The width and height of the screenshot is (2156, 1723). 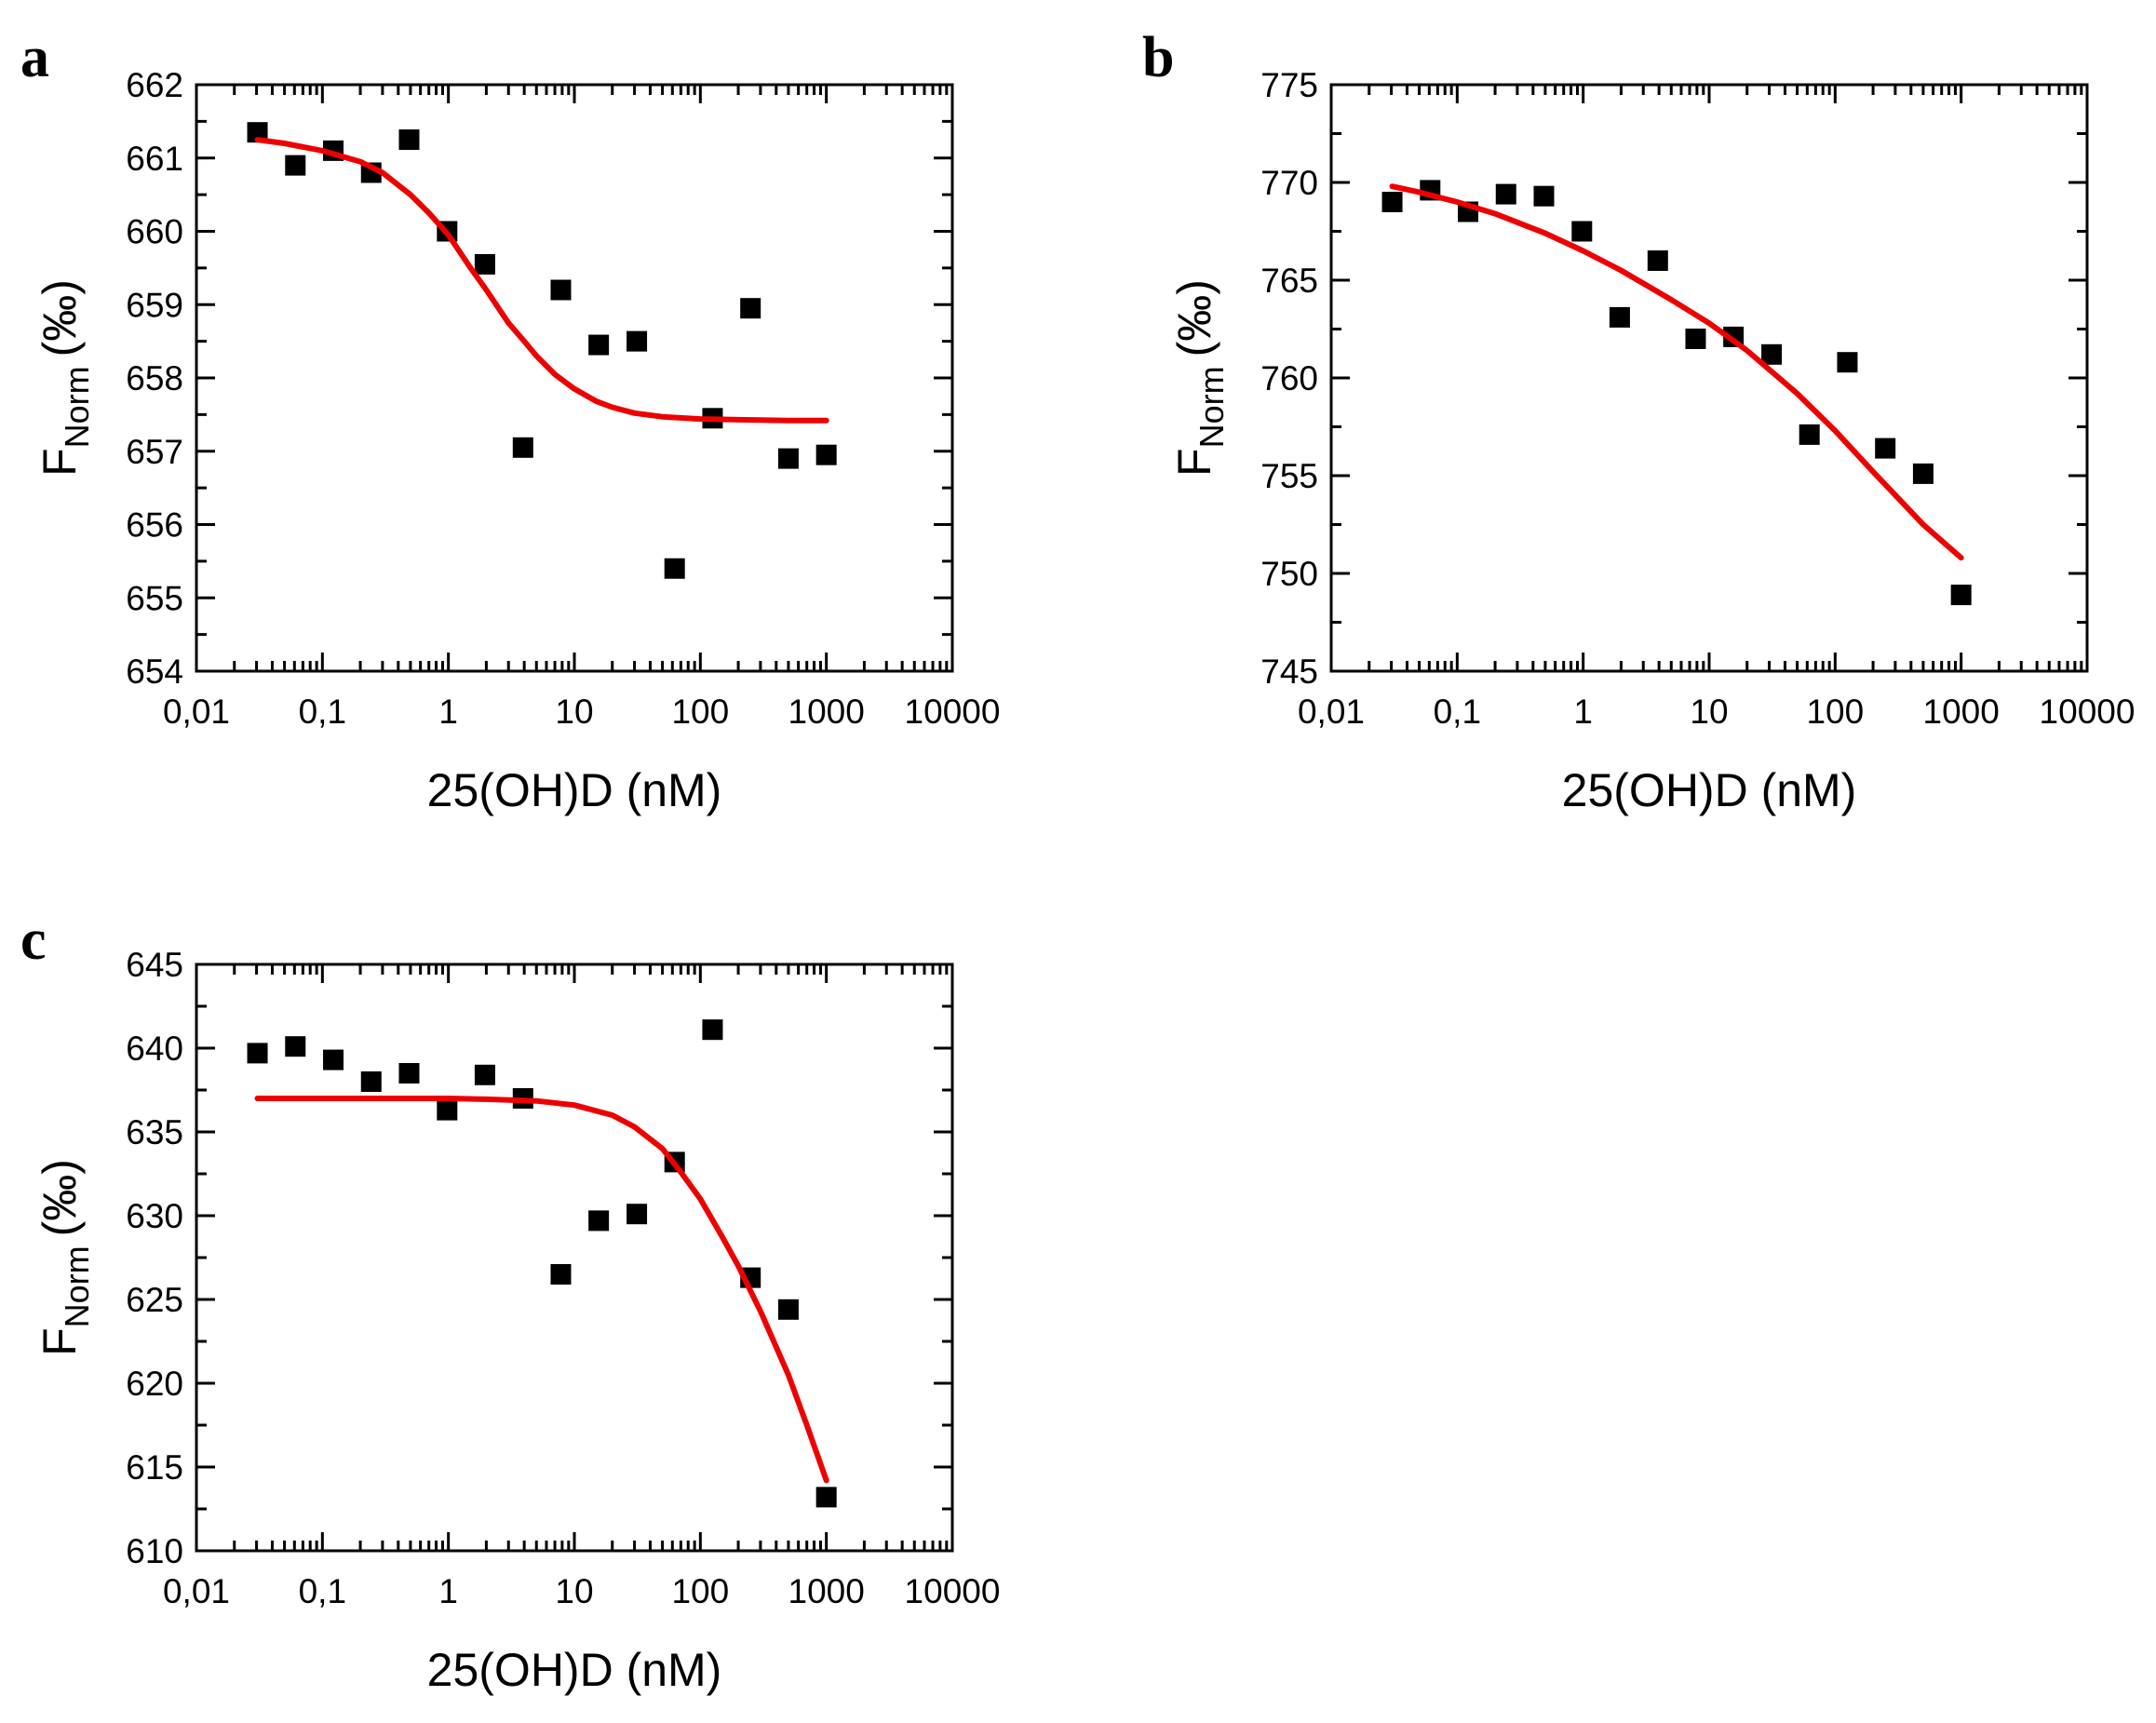 What do you see at coordinates (1289, 672) in the screenshot?
I see `y-tick-label: 745` at bounding box center [1289, 672].